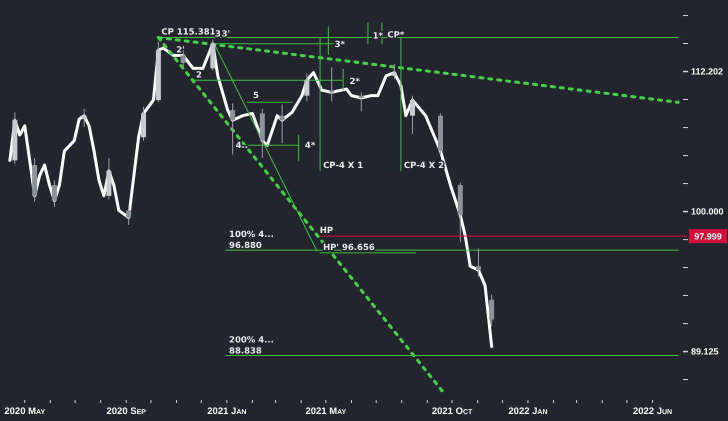  Describe the element at coordinates (251, 346) in the screenshot. I see `annotation: 200% 4... 88.838` at that location.